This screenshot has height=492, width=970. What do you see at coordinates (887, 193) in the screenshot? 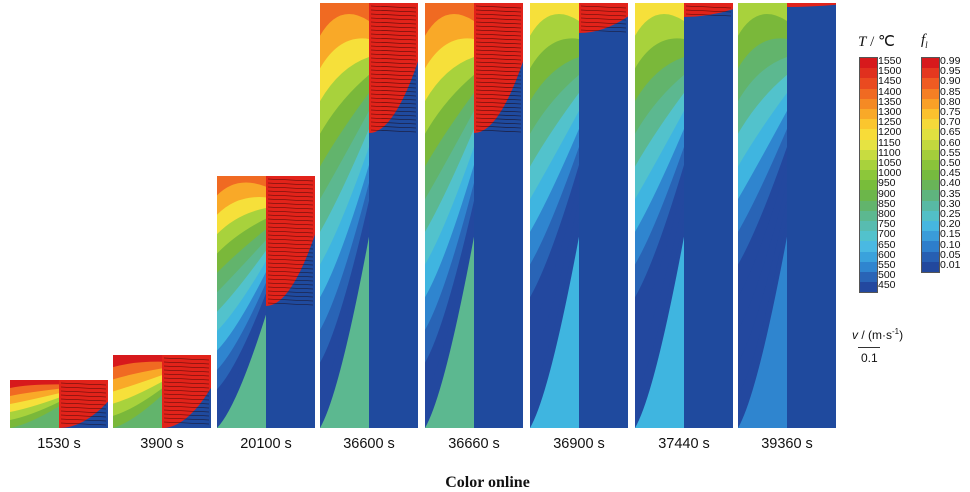
I see `temperature-legend-label: 900` at bounding box center [887, 193].